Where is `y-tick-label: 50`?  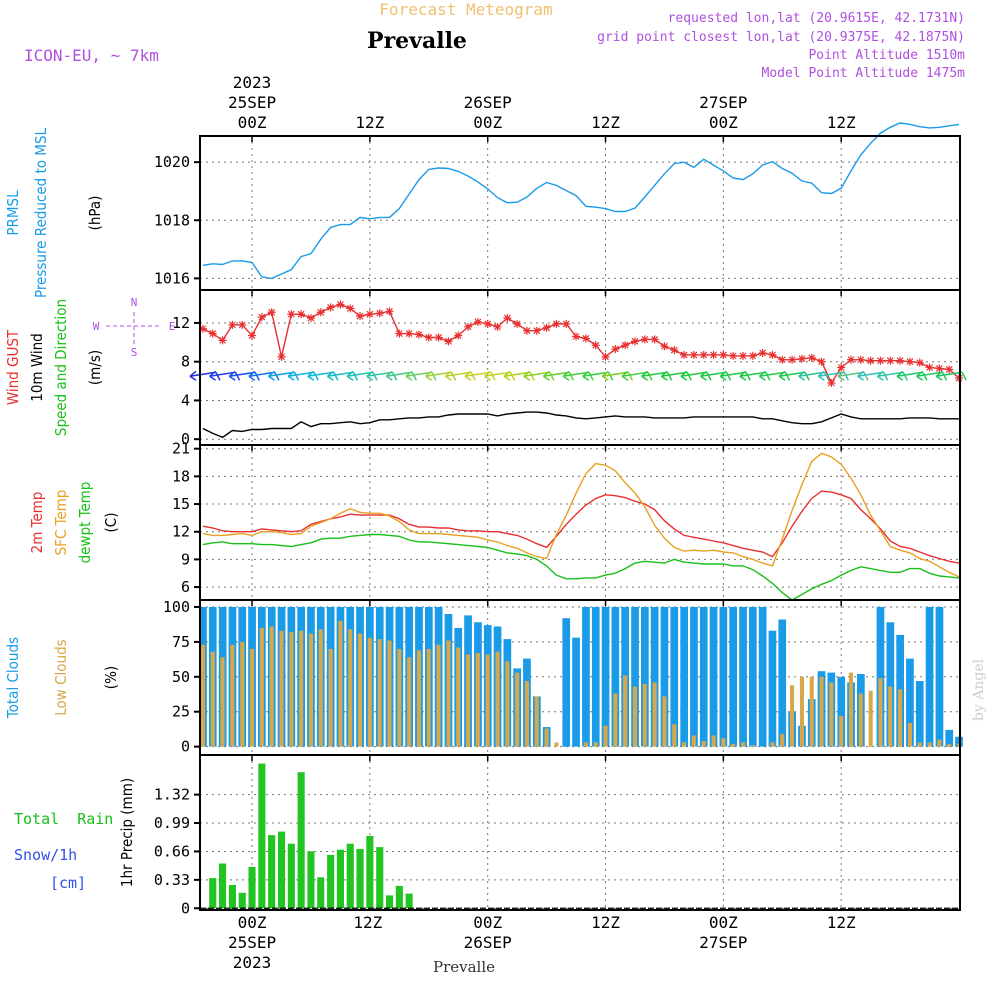
y-tick-label: 50 is located at coordinates (181, 677).